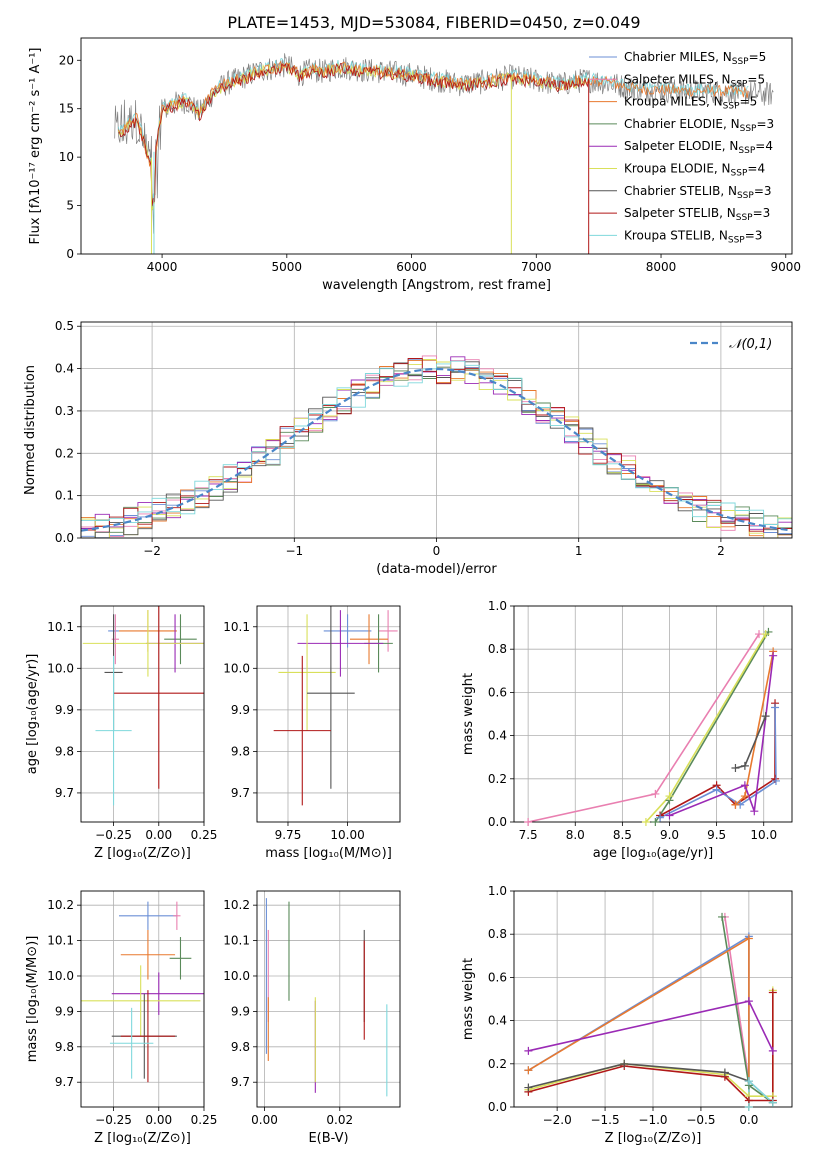 Image resolution: width=819 pixels, height=1170 pixels. Describe the element at coordinates (622, 835) in the screenshot. I see `tick-label-x: 8.5` at that location.